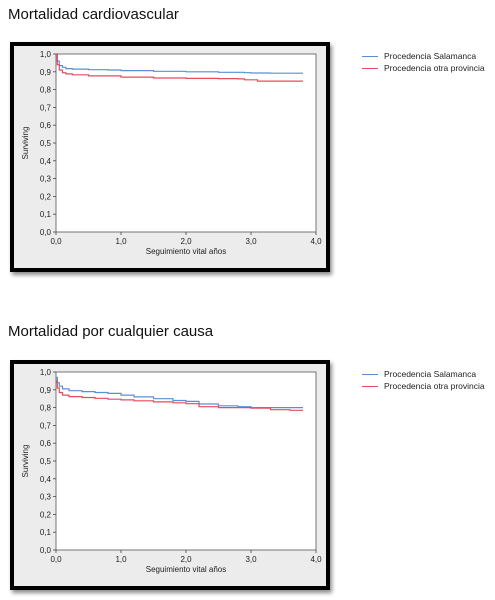  I want to click on chart-title-all-cause: Mortalidad por cualquier causa, so click(111, 331).